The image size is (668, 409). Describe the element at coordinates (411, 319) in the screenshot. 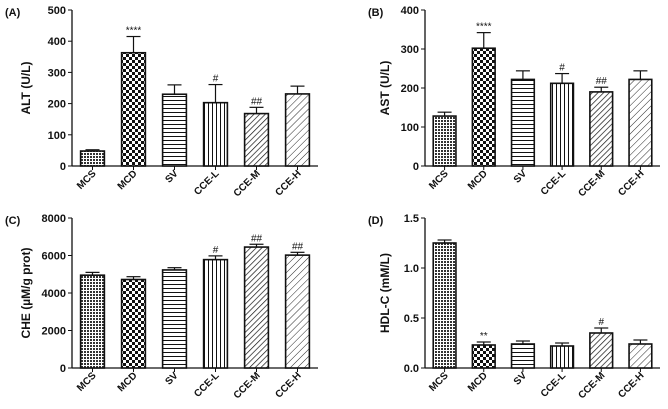

I see `y-tick-label: 0.5` at that location.